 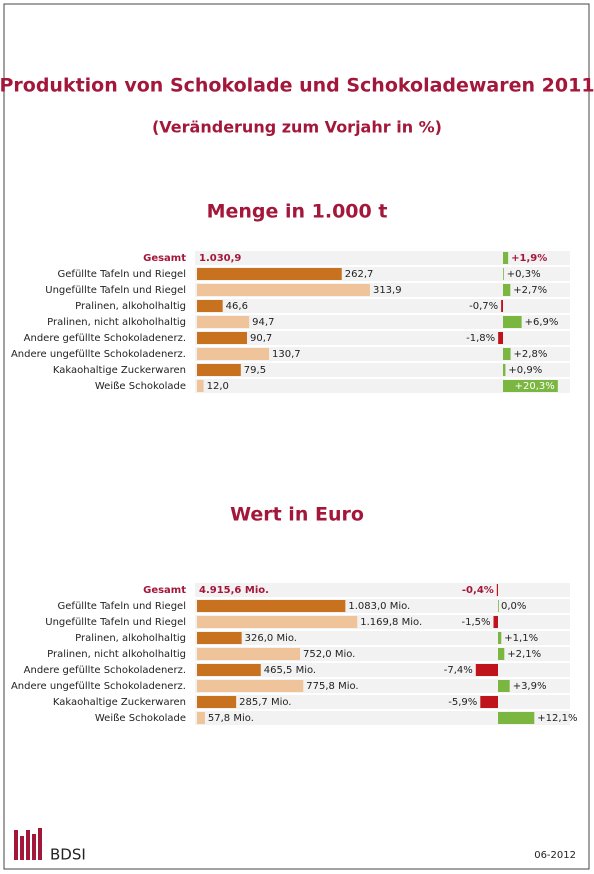 I want to click on change-label: -1,8%, so click(x=480, y=338).